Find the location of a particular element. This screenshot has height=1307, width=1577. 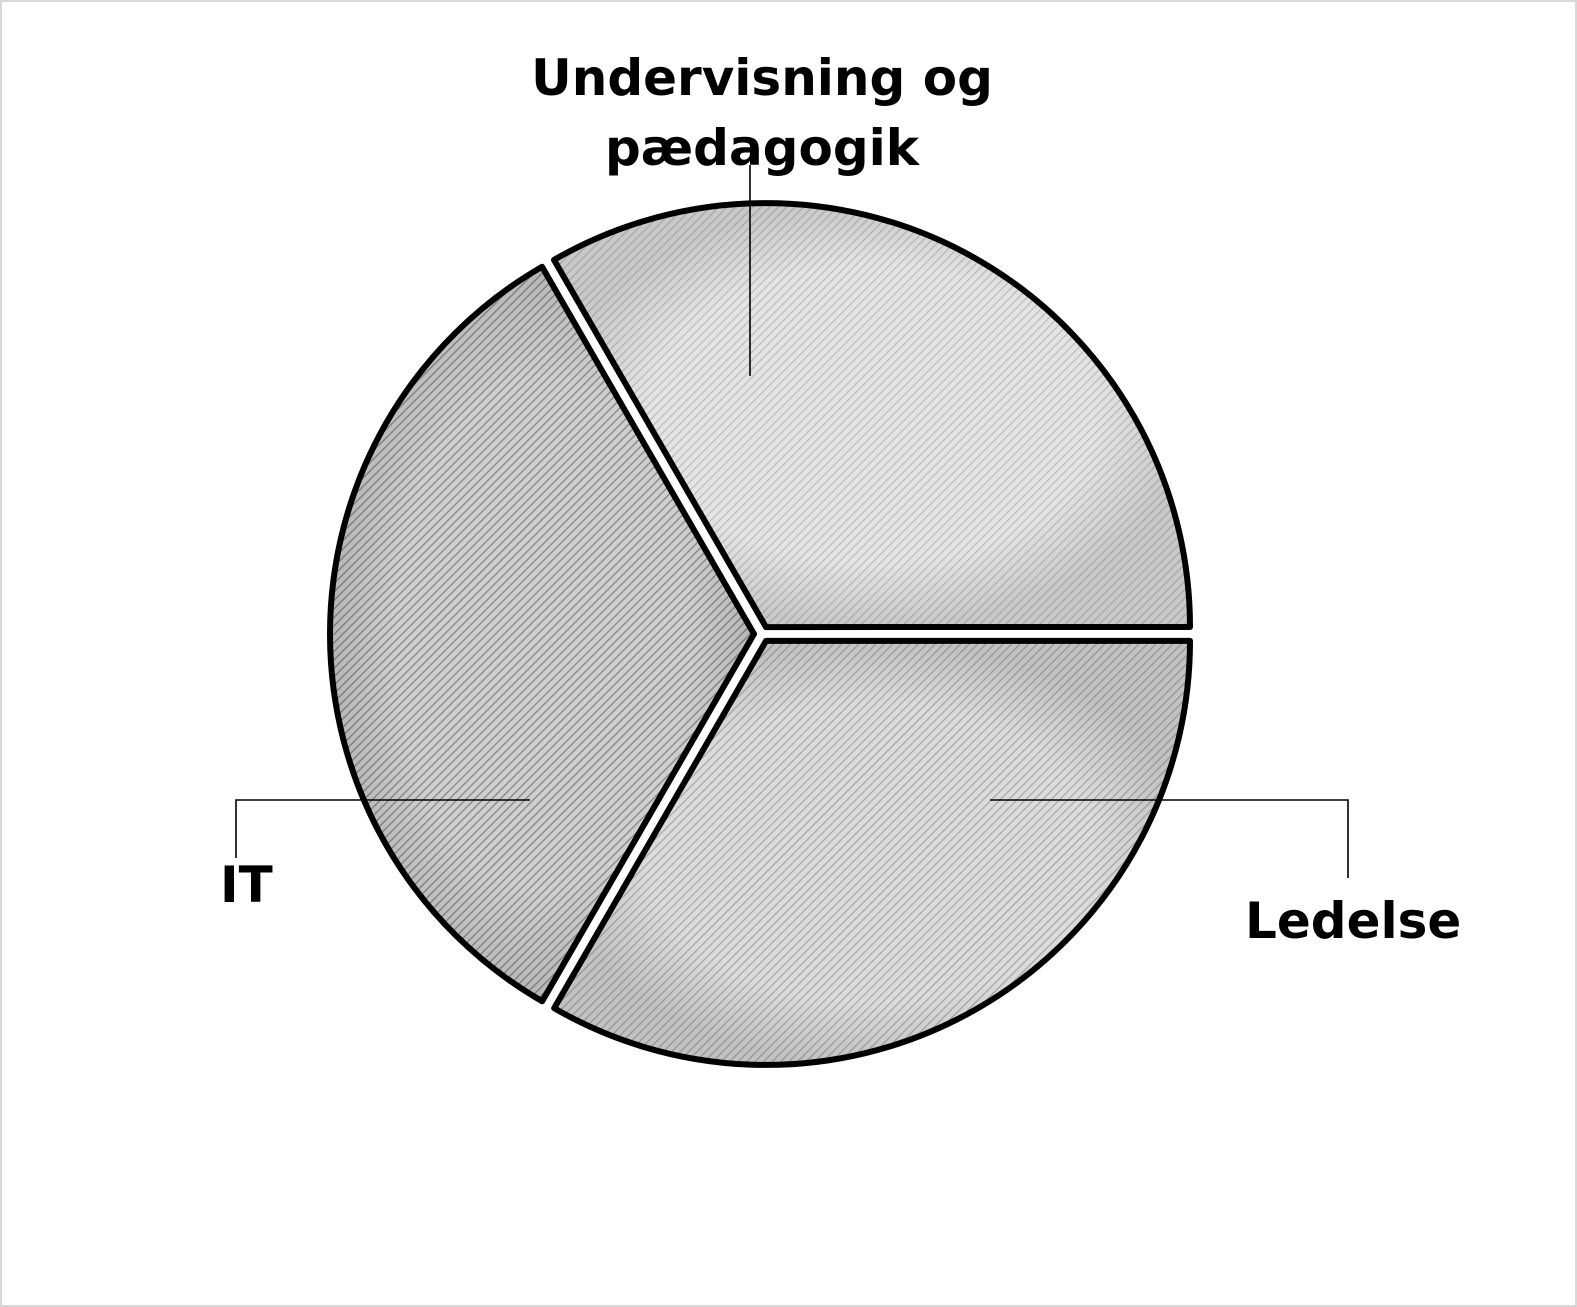

slice-label-line: pædagogik is located at coordinates (763, 148).